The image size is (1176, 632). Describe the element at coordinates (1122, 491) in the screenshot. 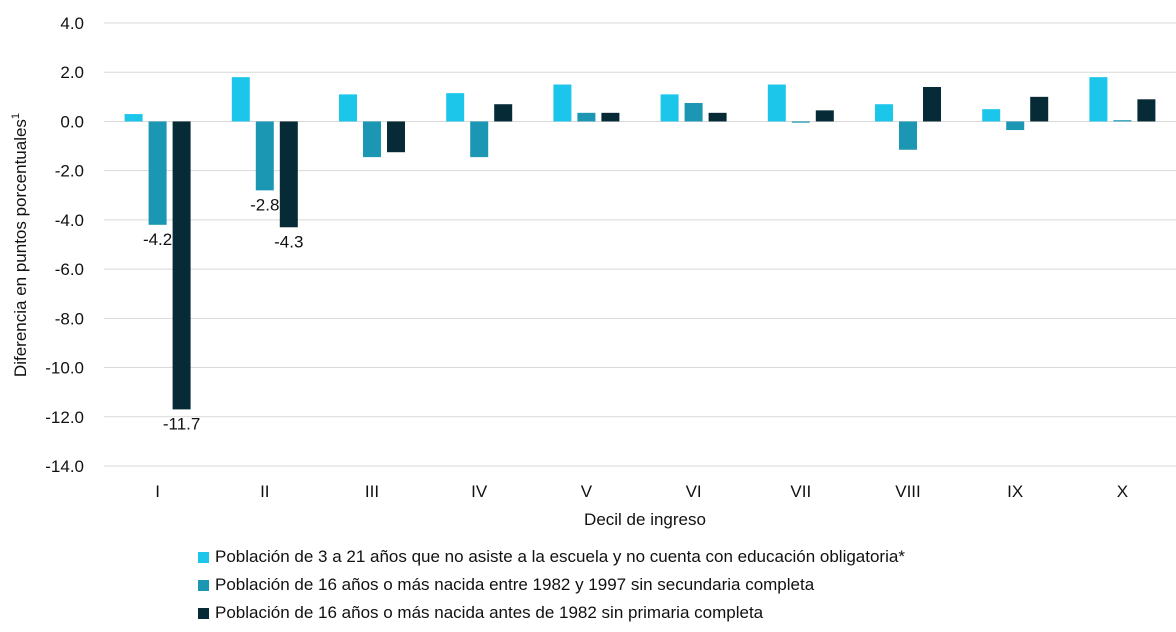

I see `x-tick-label: X` at that location.